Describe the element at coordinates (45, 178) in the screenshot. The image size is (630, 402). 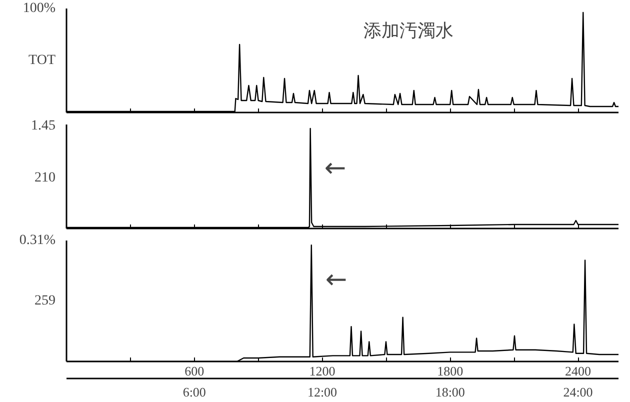
I see `y-axis-title: 210` at that location.